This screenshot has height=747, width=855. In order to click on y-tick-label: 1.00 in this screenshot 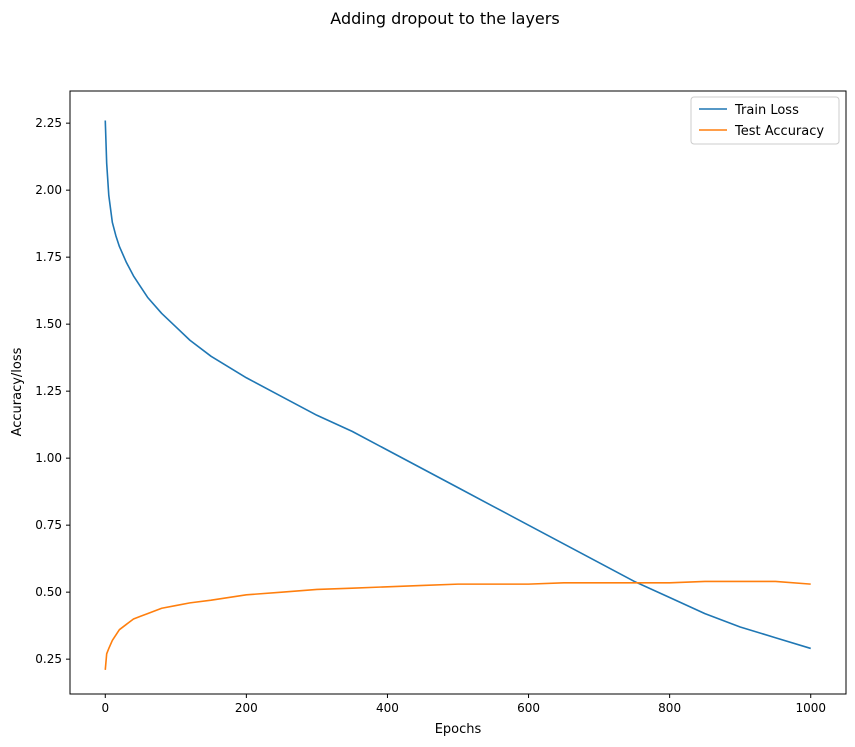, I will do `click(48, 458)`.